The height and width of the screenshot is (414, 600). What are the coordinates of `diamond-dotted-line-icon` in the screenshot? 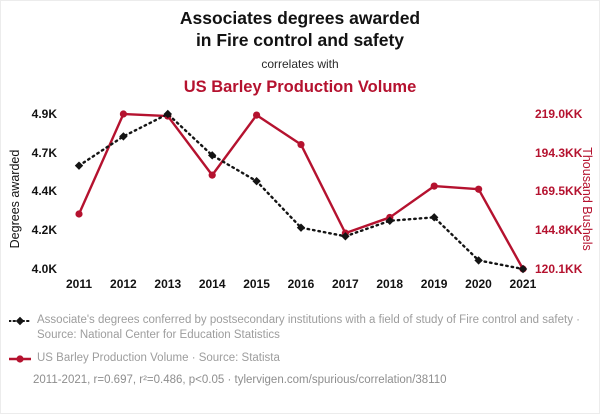 It's located at (20, 320).